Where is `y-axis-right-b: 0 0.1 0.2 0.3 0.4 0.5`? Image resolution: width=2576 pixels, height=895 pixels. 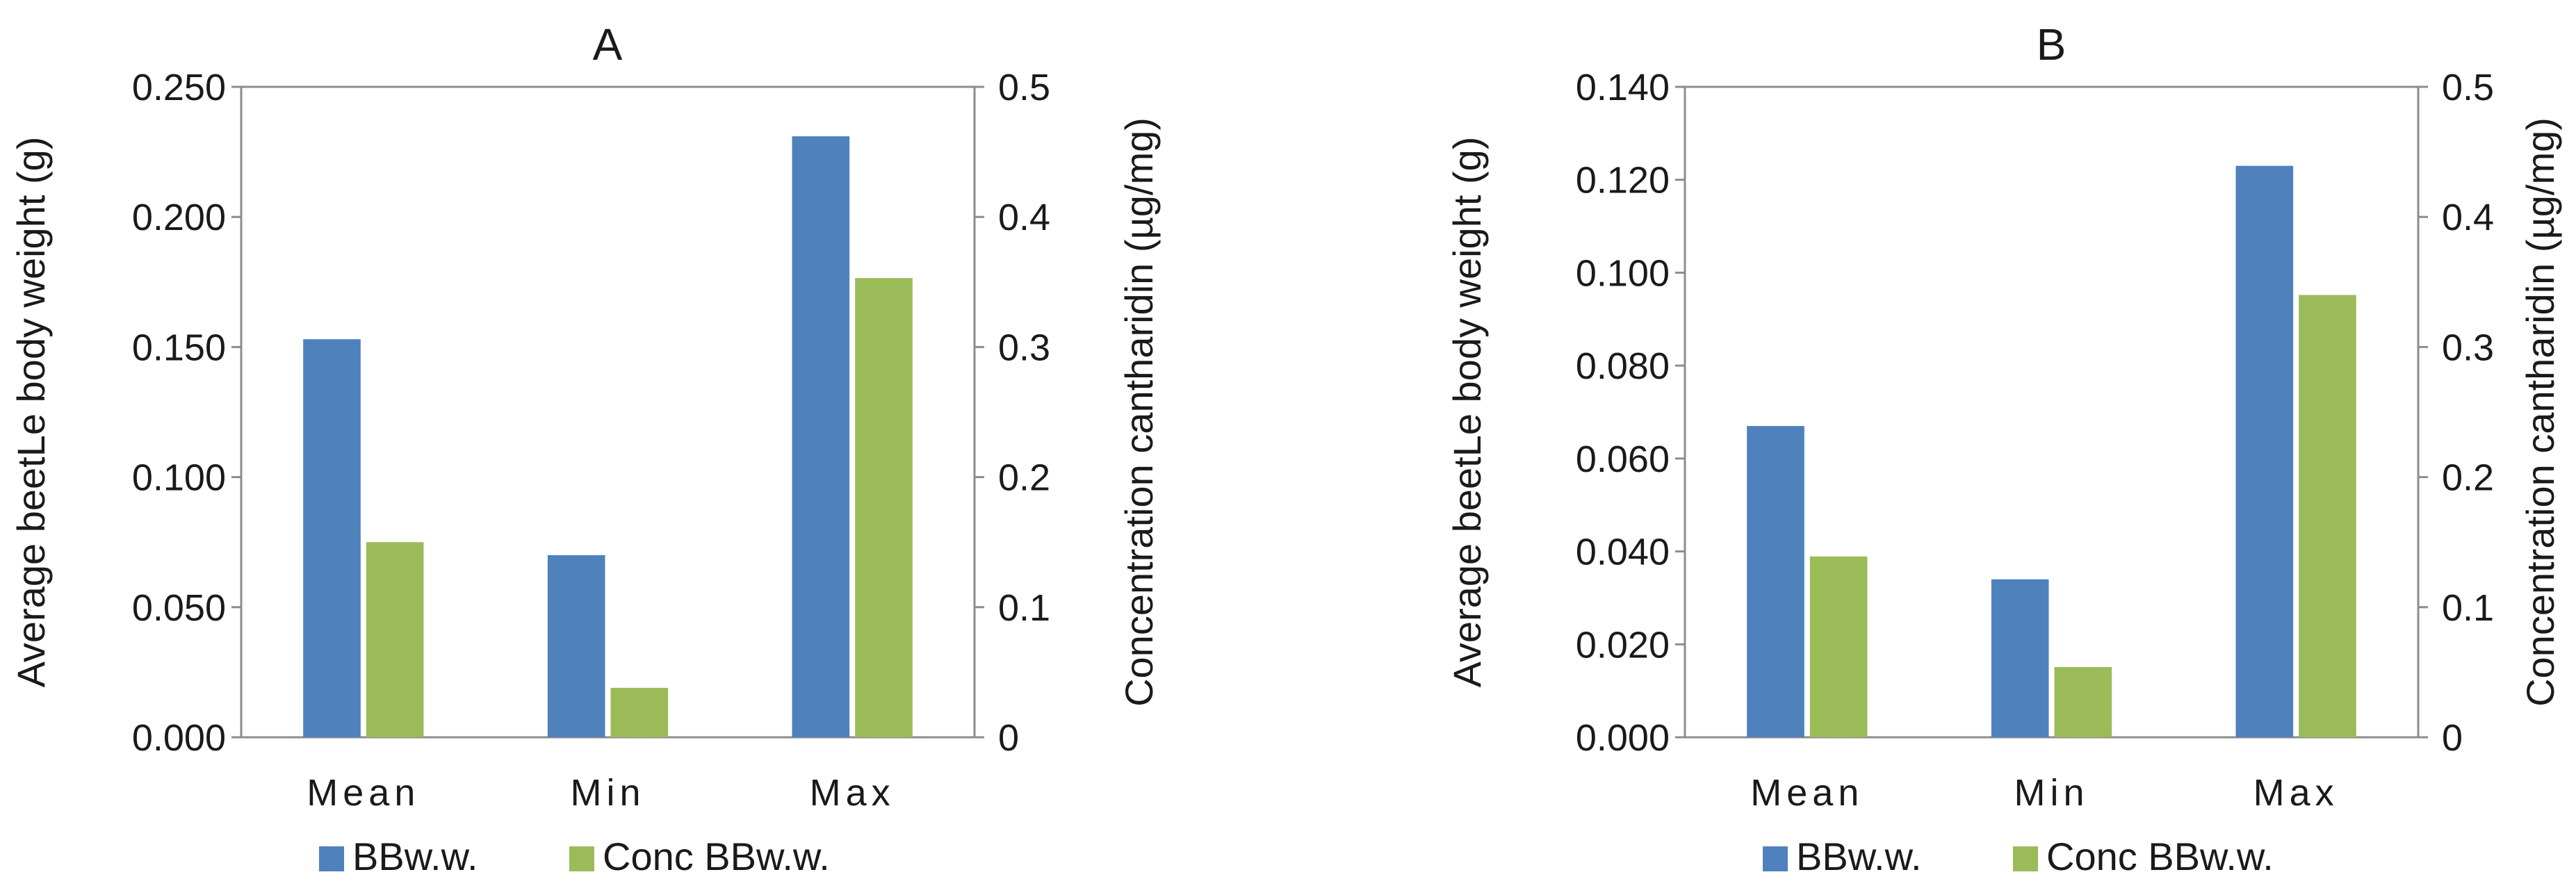 y-axis-right-b: 0 0.1 0.2 0.3 0.4 0.5 is located at coordinates (2456, 413).